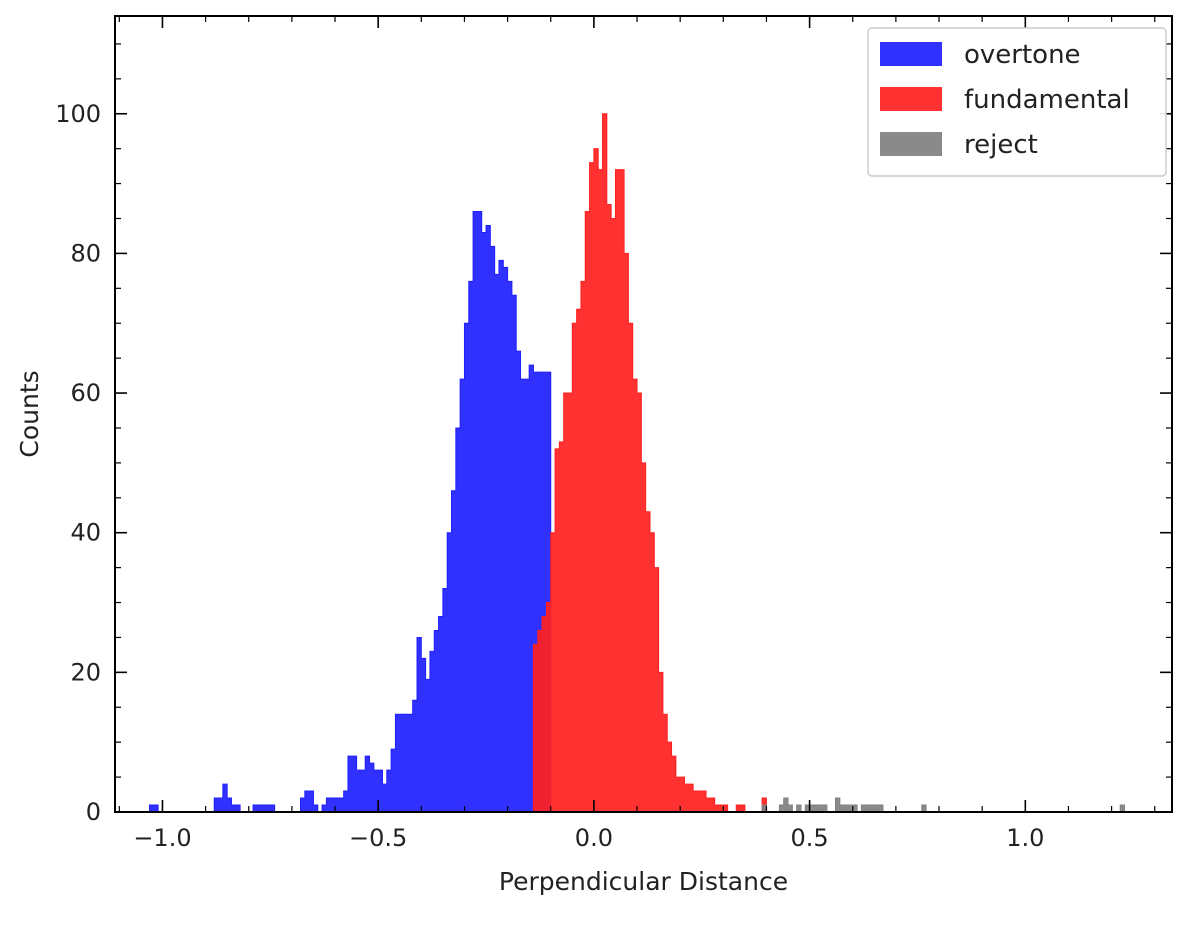 This screenshot has width=1200, height=926. What do you see at coordinates (943, 805) in the screenshot?
I see `bar-series-reject` at bounding box center [943, 805].